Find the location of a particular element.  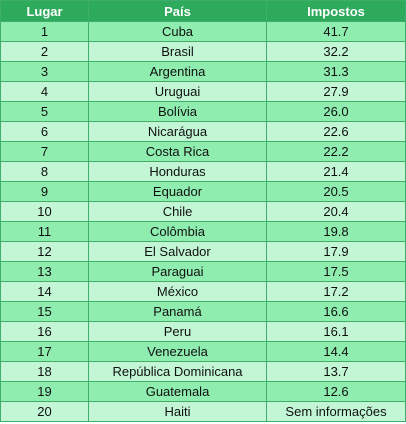

rank-cell: 16 is located at coordinates (44, 331).